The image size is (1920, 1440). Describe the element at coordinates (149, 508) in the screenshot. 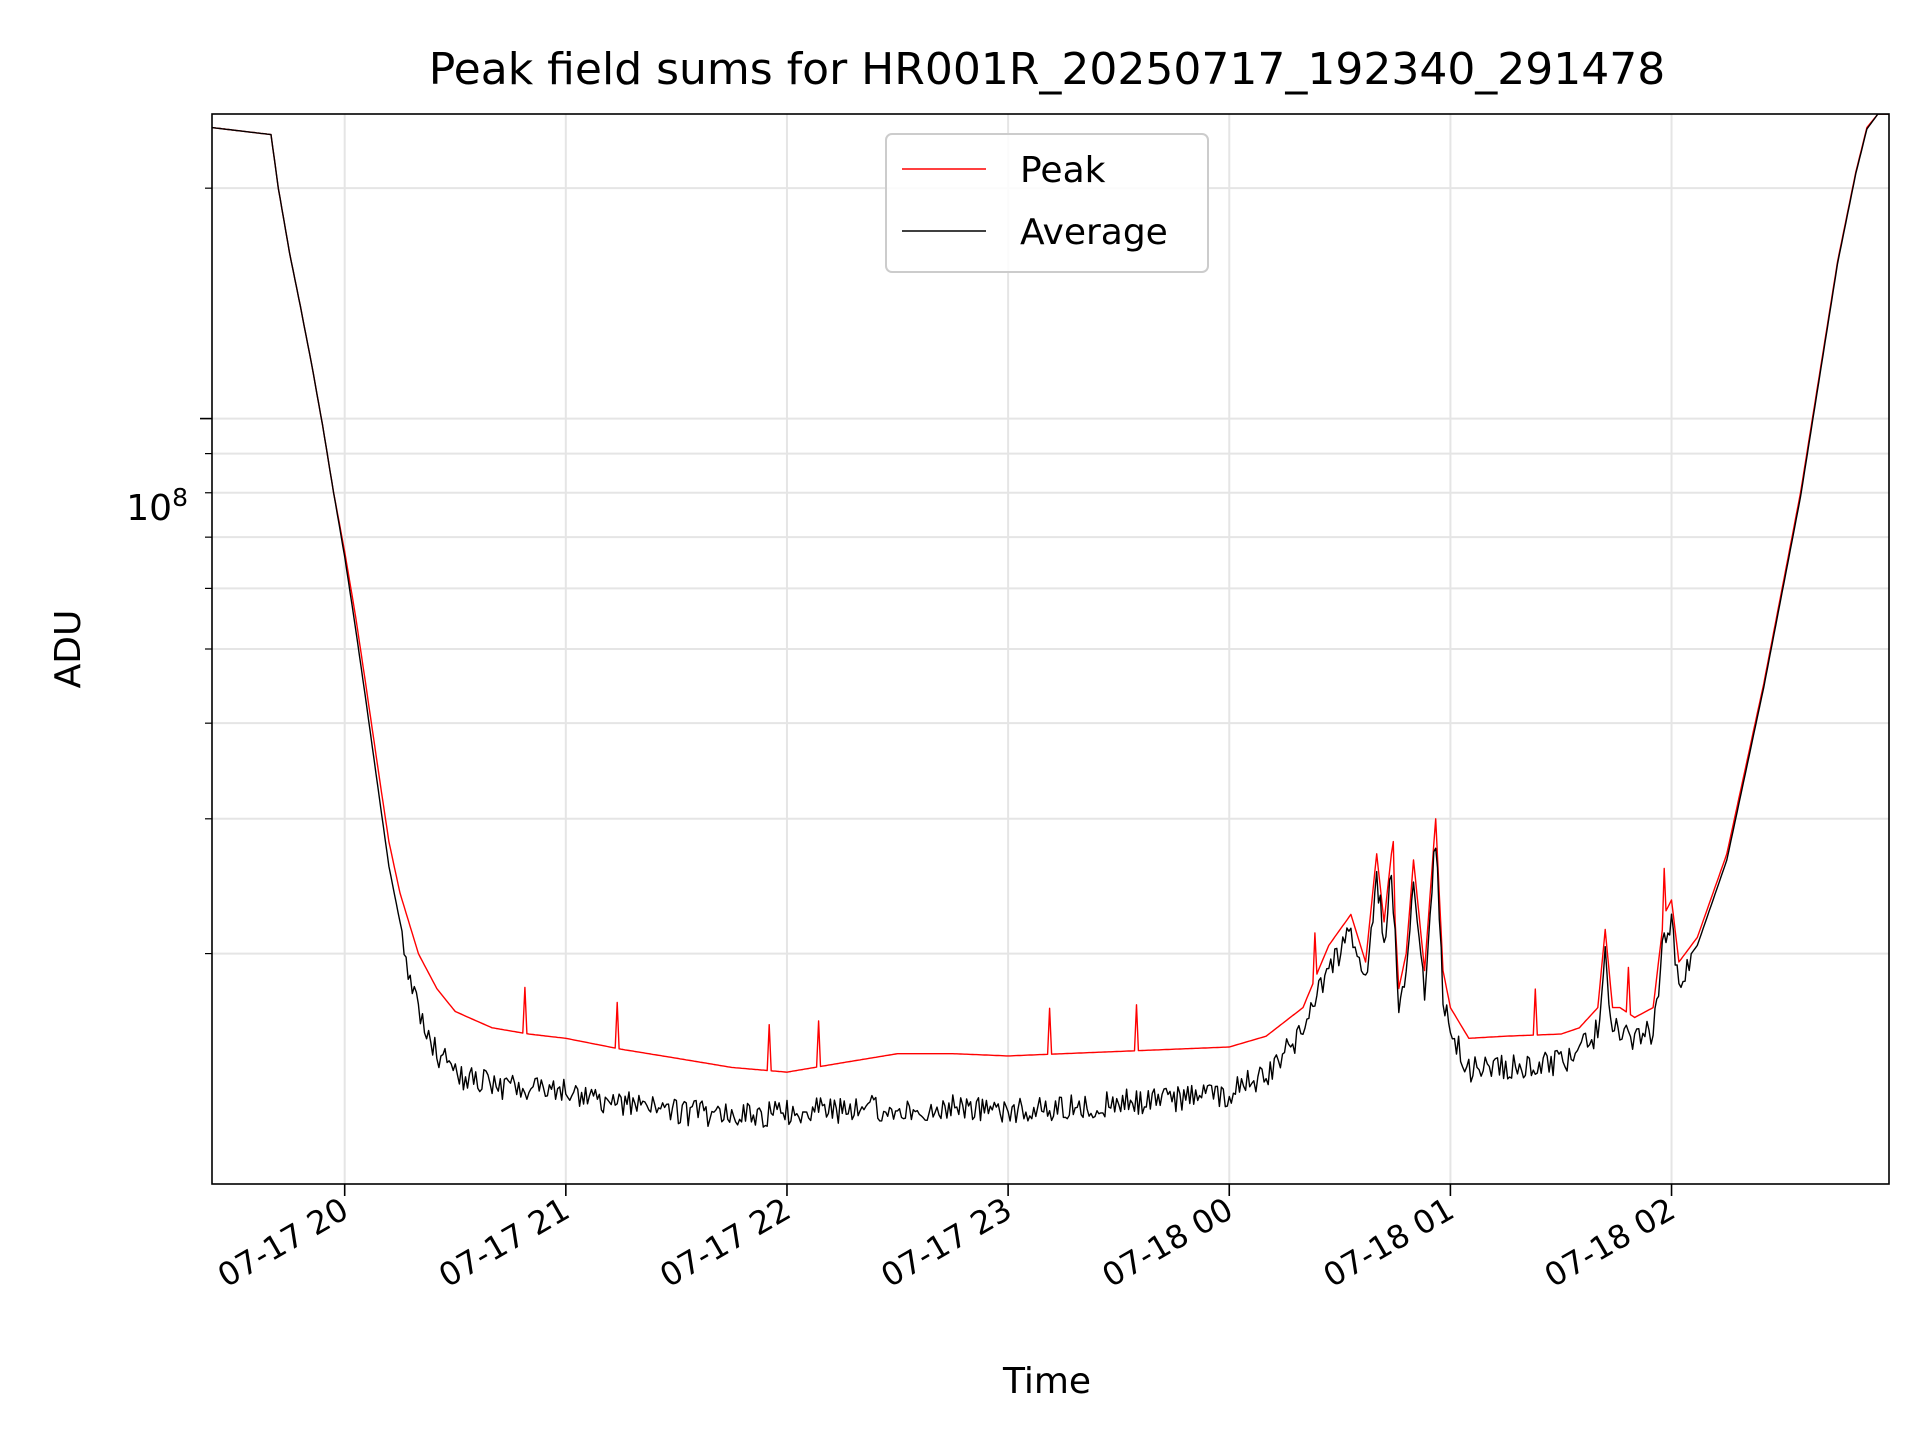

I see `y-tick-base: 10` at that location.